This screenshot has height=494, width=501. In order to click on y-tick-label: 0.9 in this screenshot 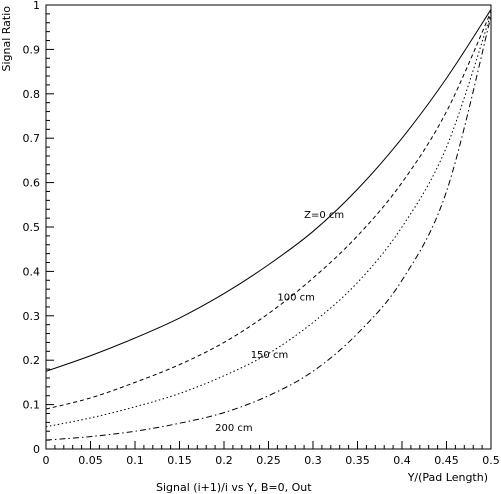, I will do `click(32, 49)`.